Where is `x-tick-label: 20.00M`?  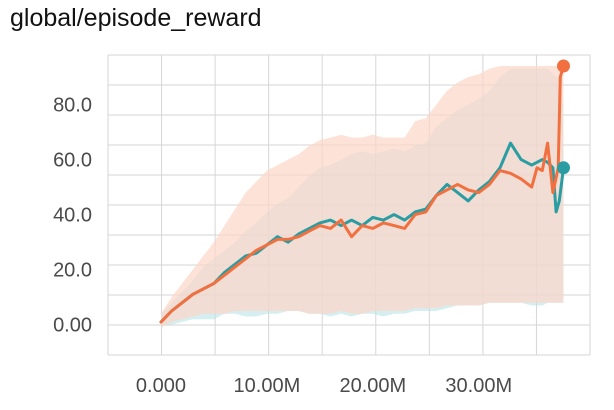
x-tick-label: 20.00M is located at coordinates (372, 386).